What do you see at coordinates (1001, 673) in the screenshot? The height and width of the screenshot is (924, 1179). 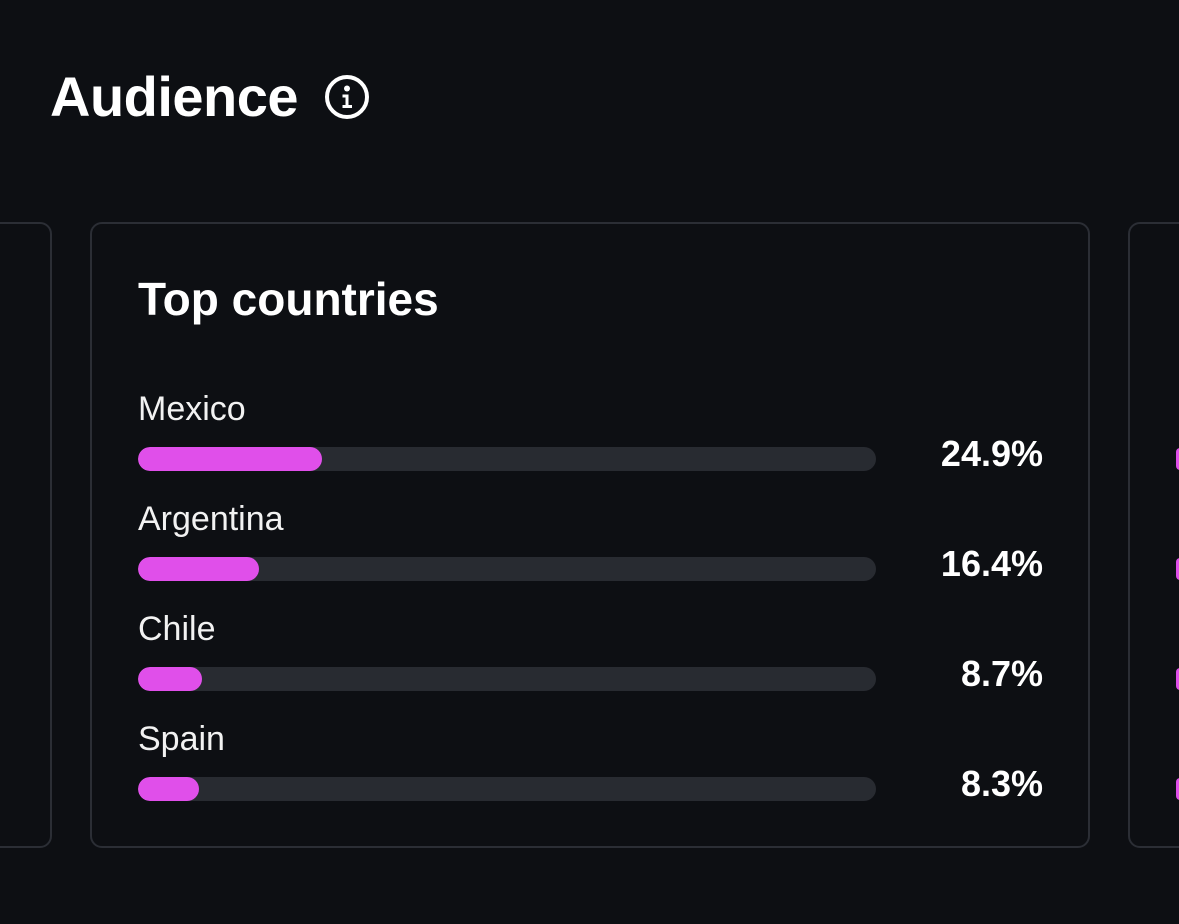 I see `country-percent: 8.7%` at bounding box center [1001, 673].